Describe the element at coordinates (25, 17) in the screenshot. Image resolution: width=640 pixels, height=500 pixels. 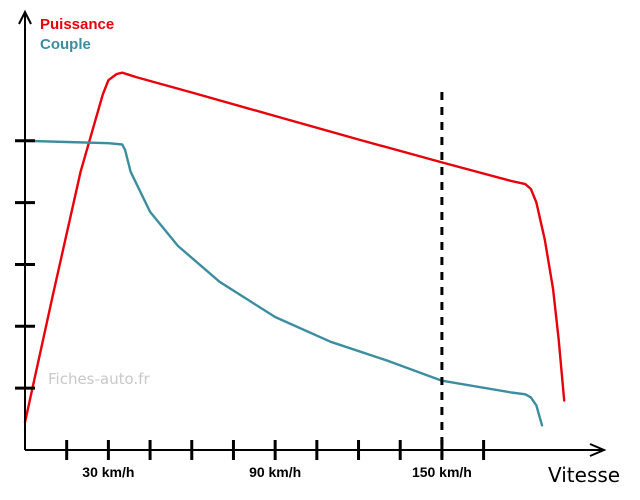
I see `y-axis-arrow` at that location.